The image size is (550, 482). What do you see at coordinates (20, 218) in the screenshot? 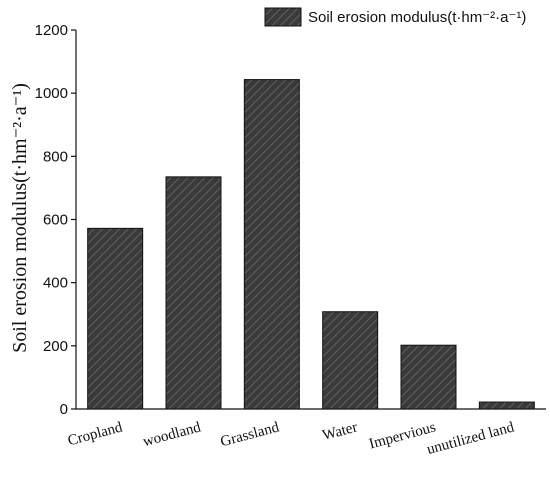
I see `y-axis-title: Soil erosion modulus(t·hm⁻²·a⁻¹)` at bounding box center [20, 218].